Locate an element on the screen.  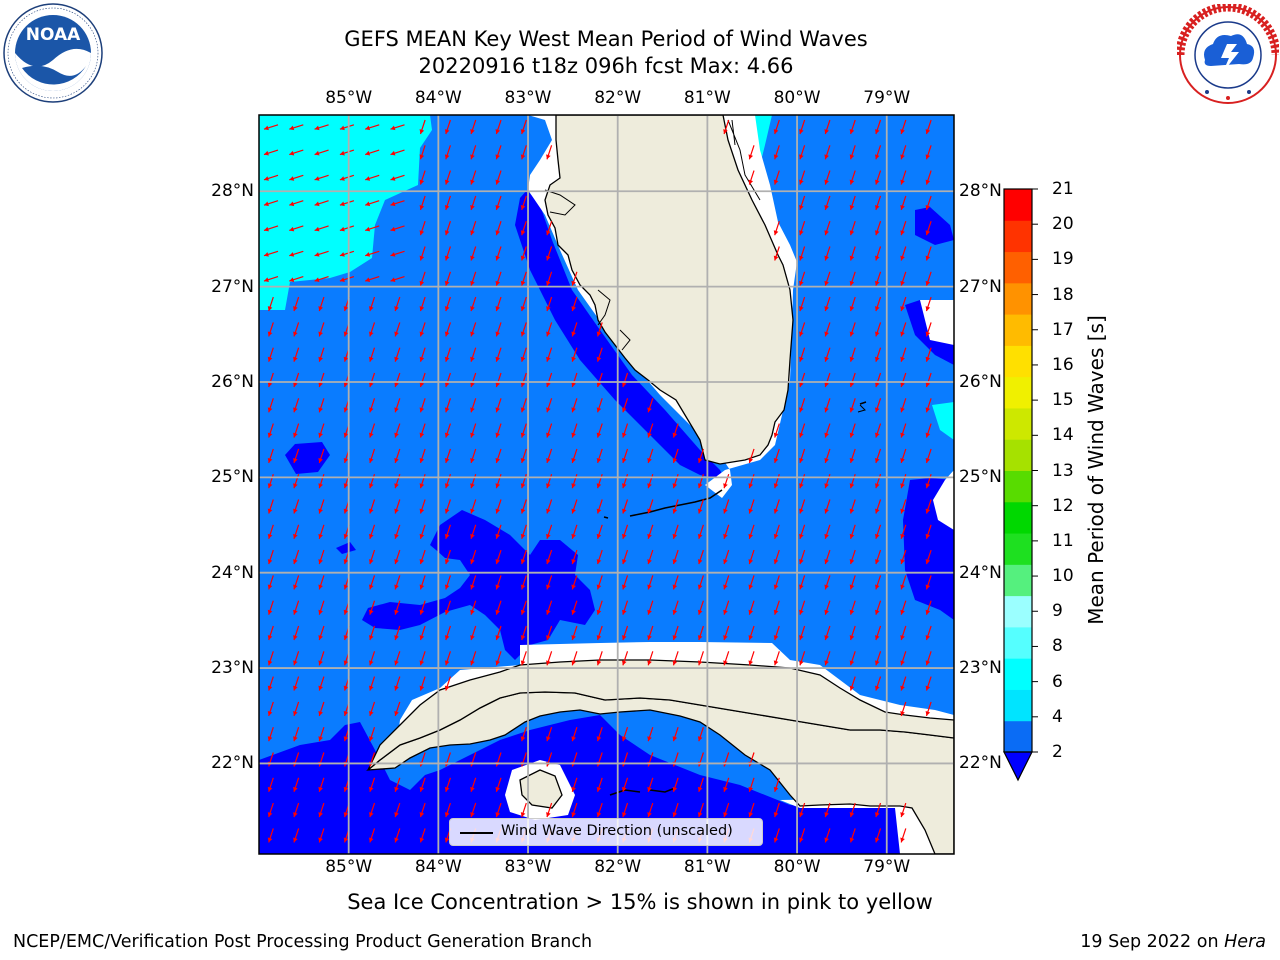
footer-date: 19 Sep 2022 on Hera is located at coordinates (1173, 942).